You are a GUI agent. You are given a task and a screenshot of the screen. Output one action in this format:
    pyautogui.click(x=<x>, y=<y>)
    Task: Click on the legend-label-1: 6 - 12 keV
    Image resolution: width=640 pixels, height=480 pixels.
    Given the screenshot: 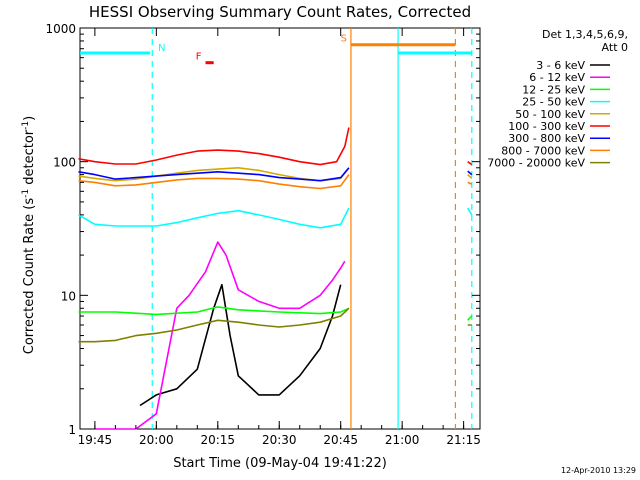 What is the action you would take?
    pyautogui.click(x=557, y=77)
    